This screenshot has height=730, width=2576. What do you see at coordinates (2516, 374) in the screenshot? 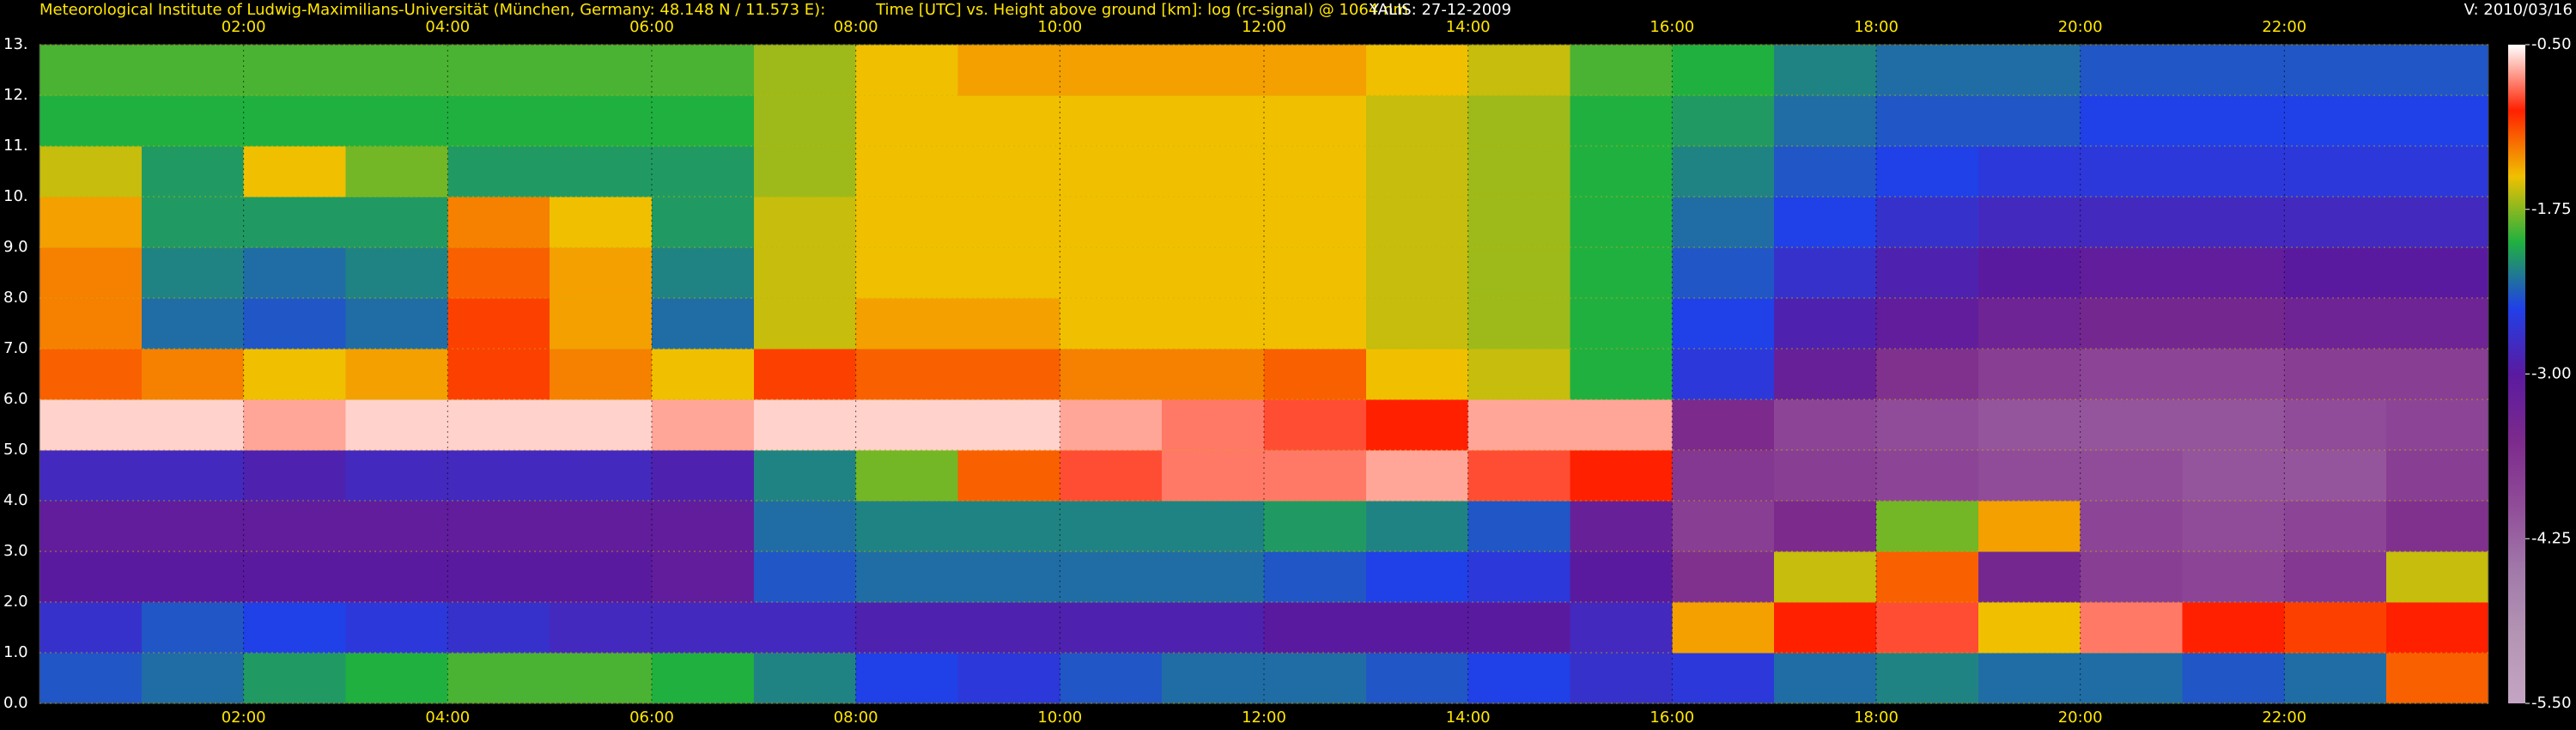
I see `colorbar` at bounding box center [2516, 374].